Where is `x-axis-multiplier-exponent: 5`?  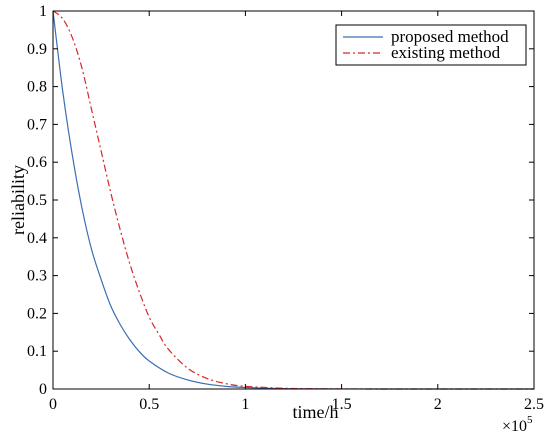 x-axis-multiplier-exponent: 5 is located at coordinates (530, 420).